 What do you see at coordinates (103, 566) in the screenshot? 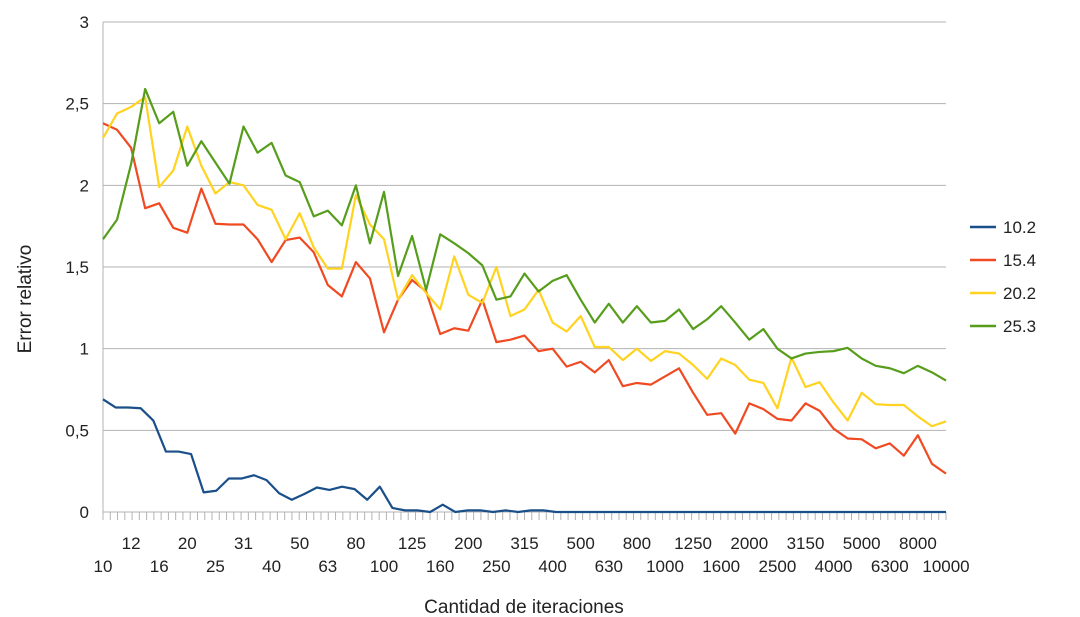
I see `x-tick-label: 10` at bounding box center [103, 566].